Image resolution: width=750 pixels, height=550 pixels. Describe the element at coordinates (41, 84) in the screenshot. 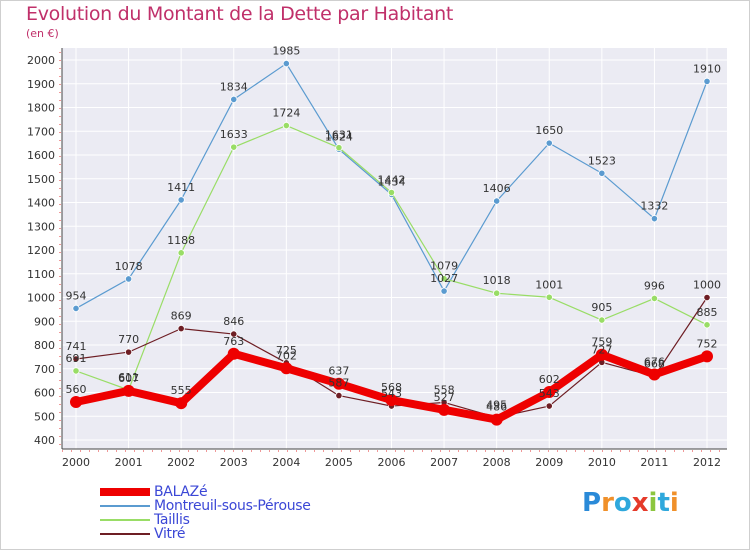

I see `y-tick-label: 1900` at that location.